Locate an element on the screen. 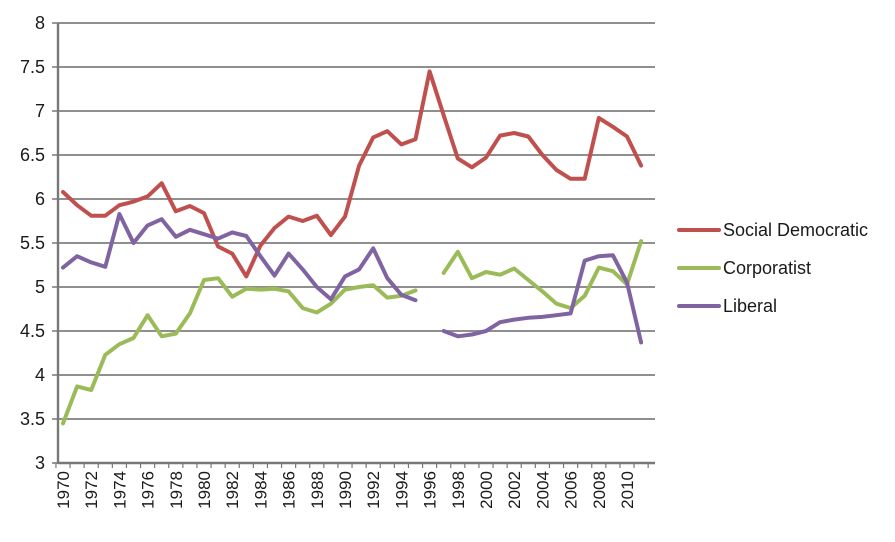 The image size is (895, 542). y-axis-label-4.5: 4.5 is located at coordinates (32, 331).